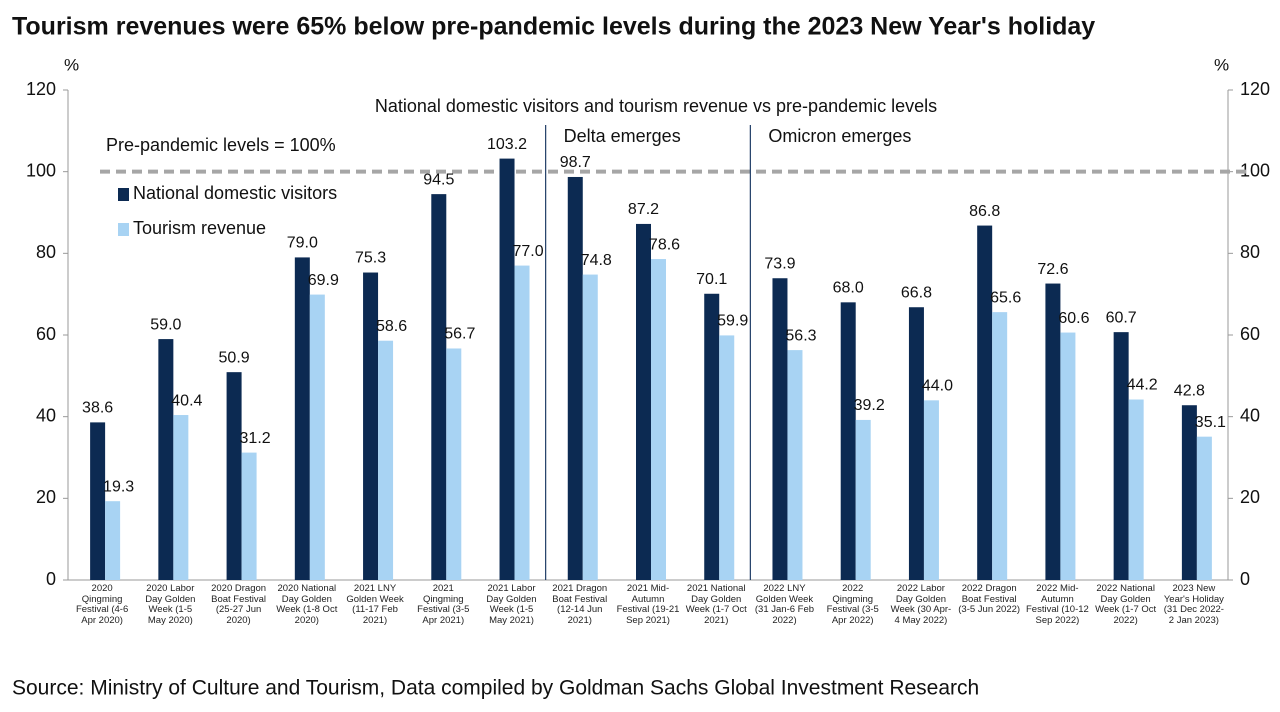  Describe the element at coordinates (199, 228) in the screenshot. I see `legend-label: Tourism revenue` at that location.